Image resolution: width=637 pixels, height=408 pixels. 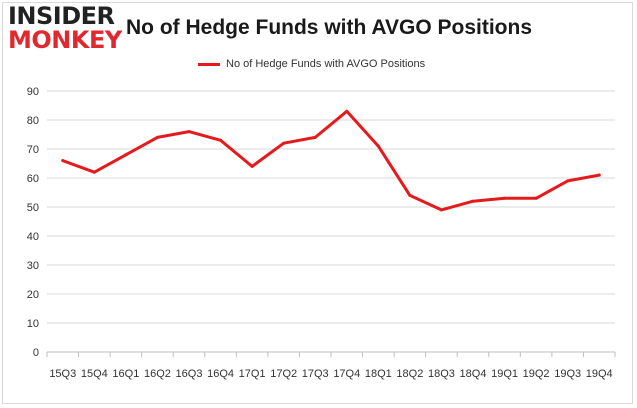 What do you see at coordinates (36, 353) in the screenshot?
I see `y-tick-label-0: 0` at bounding box center [36, 353].